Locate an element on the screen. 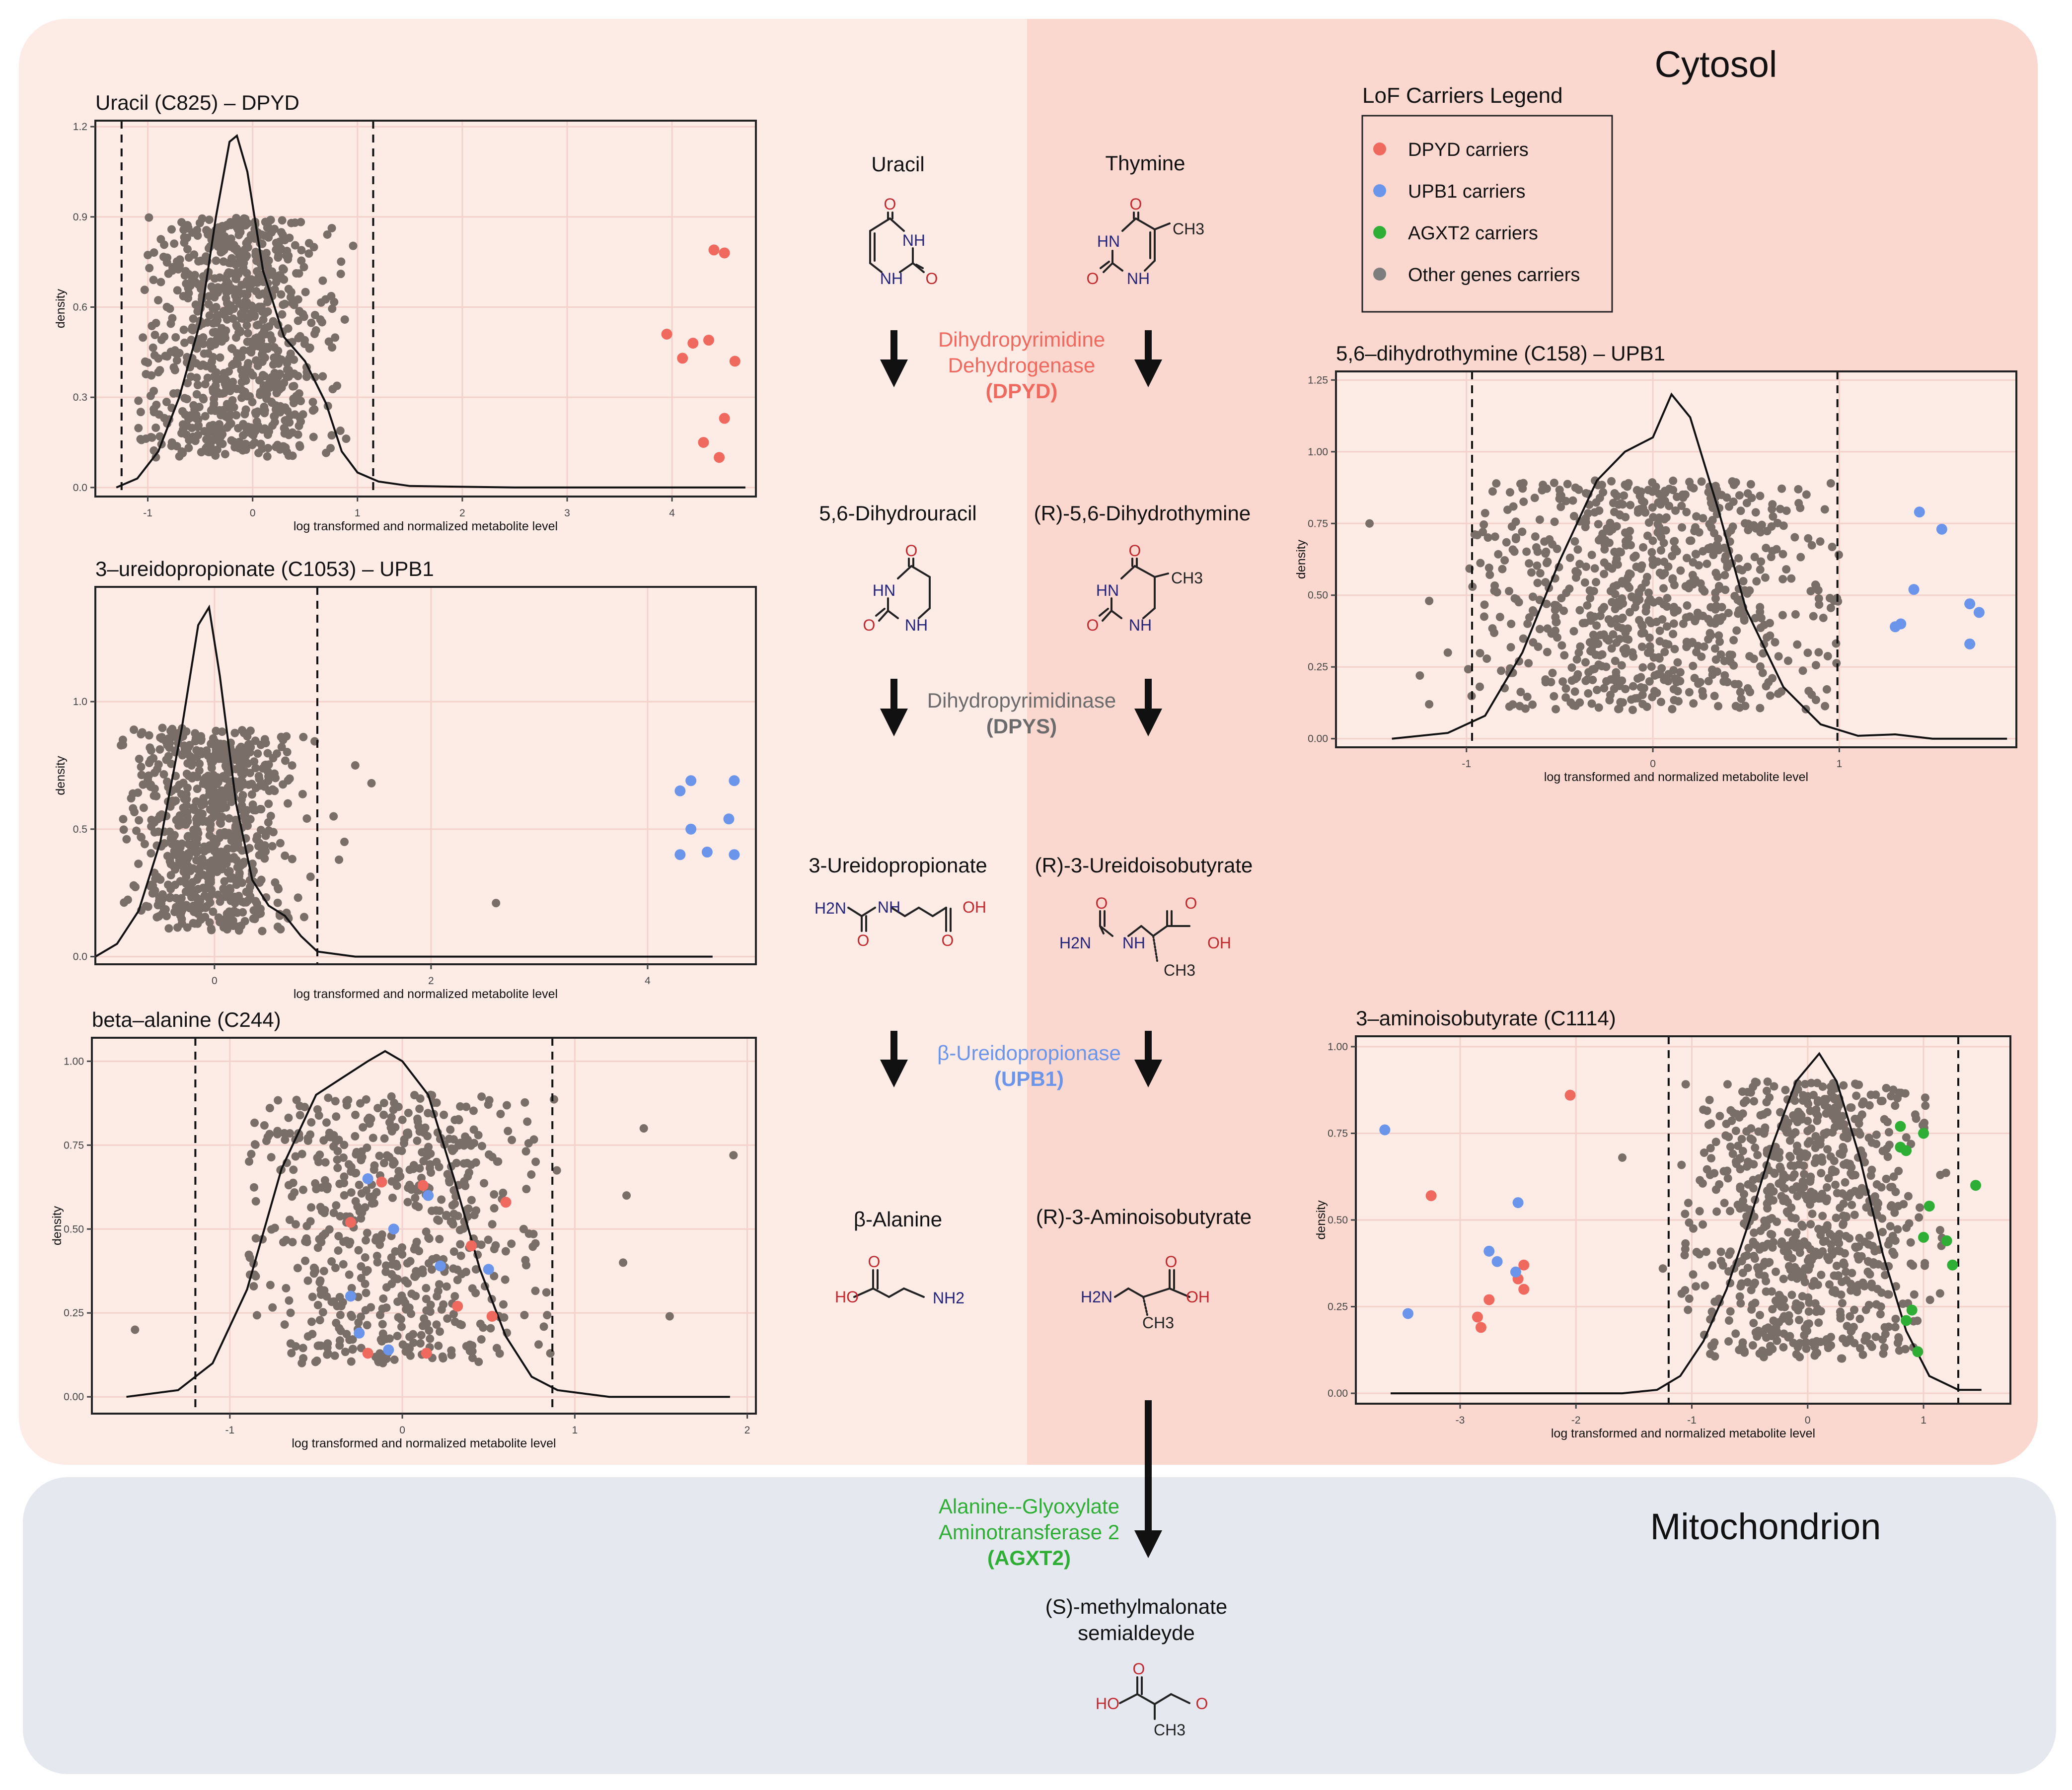  uracil-atom-o: O is located at coordinates (932, 279).